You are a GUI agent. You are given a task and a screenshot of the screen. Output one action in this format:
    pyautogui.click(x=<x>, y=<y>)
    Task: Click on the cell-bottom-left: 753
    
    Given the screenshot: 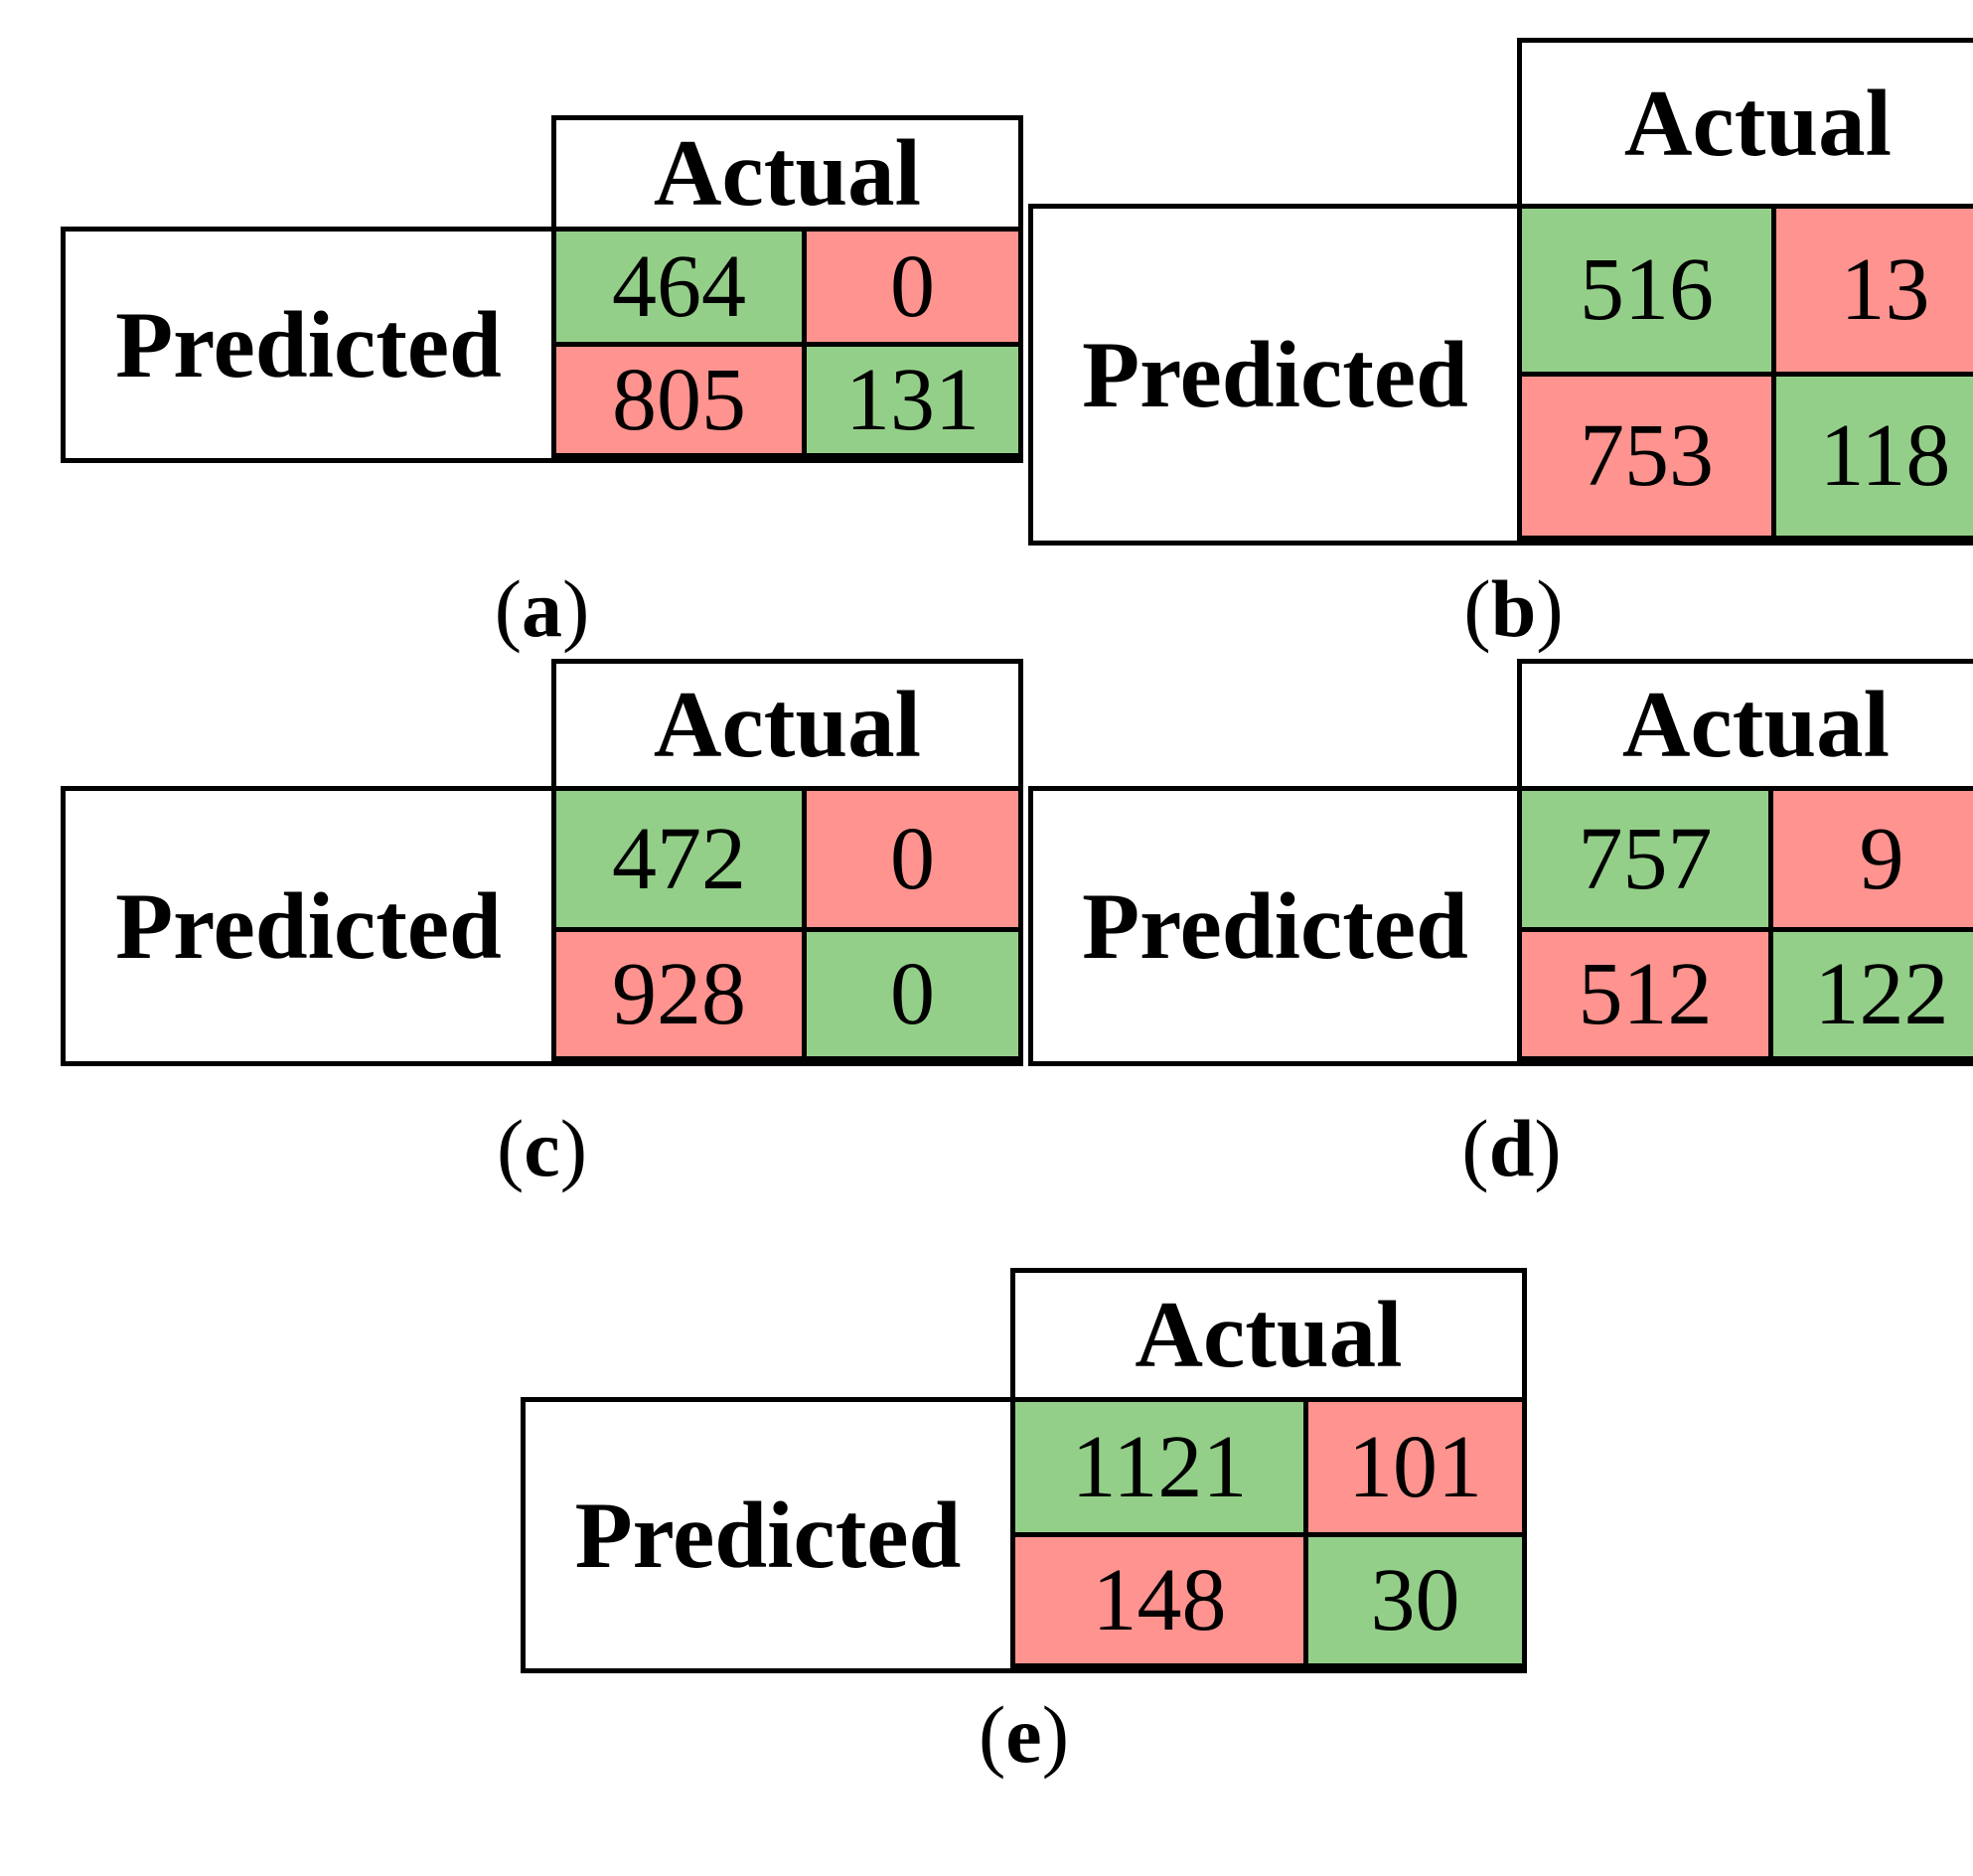 What is the action you would take?
    pyautogui.click(x=1647, y=456)
    